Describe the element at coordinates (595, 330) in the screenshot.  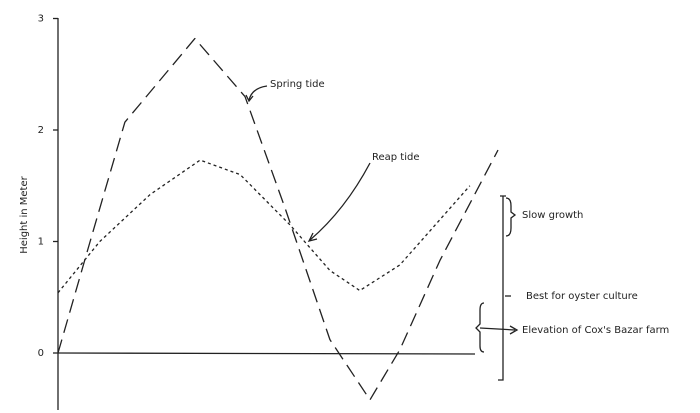
I see `annotation: Elevation of Cox's Bazar farm` at that location.